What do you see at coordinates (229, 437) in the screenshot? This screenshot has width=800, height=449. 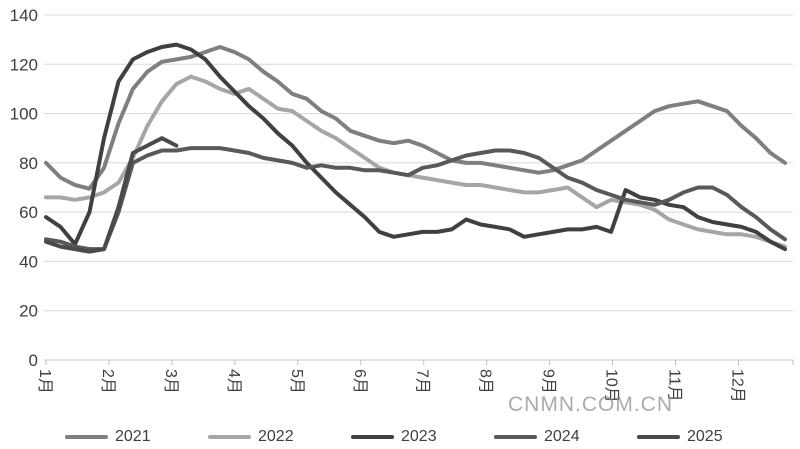 I see `legend-swatch-2022` at bounding box center [229, 437].